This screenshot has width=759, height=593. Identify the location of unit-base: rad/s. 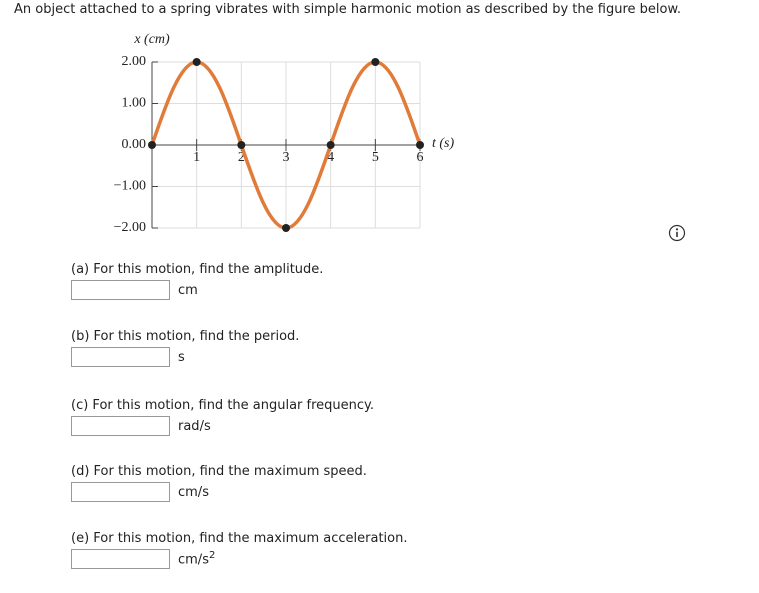
(194, 426).